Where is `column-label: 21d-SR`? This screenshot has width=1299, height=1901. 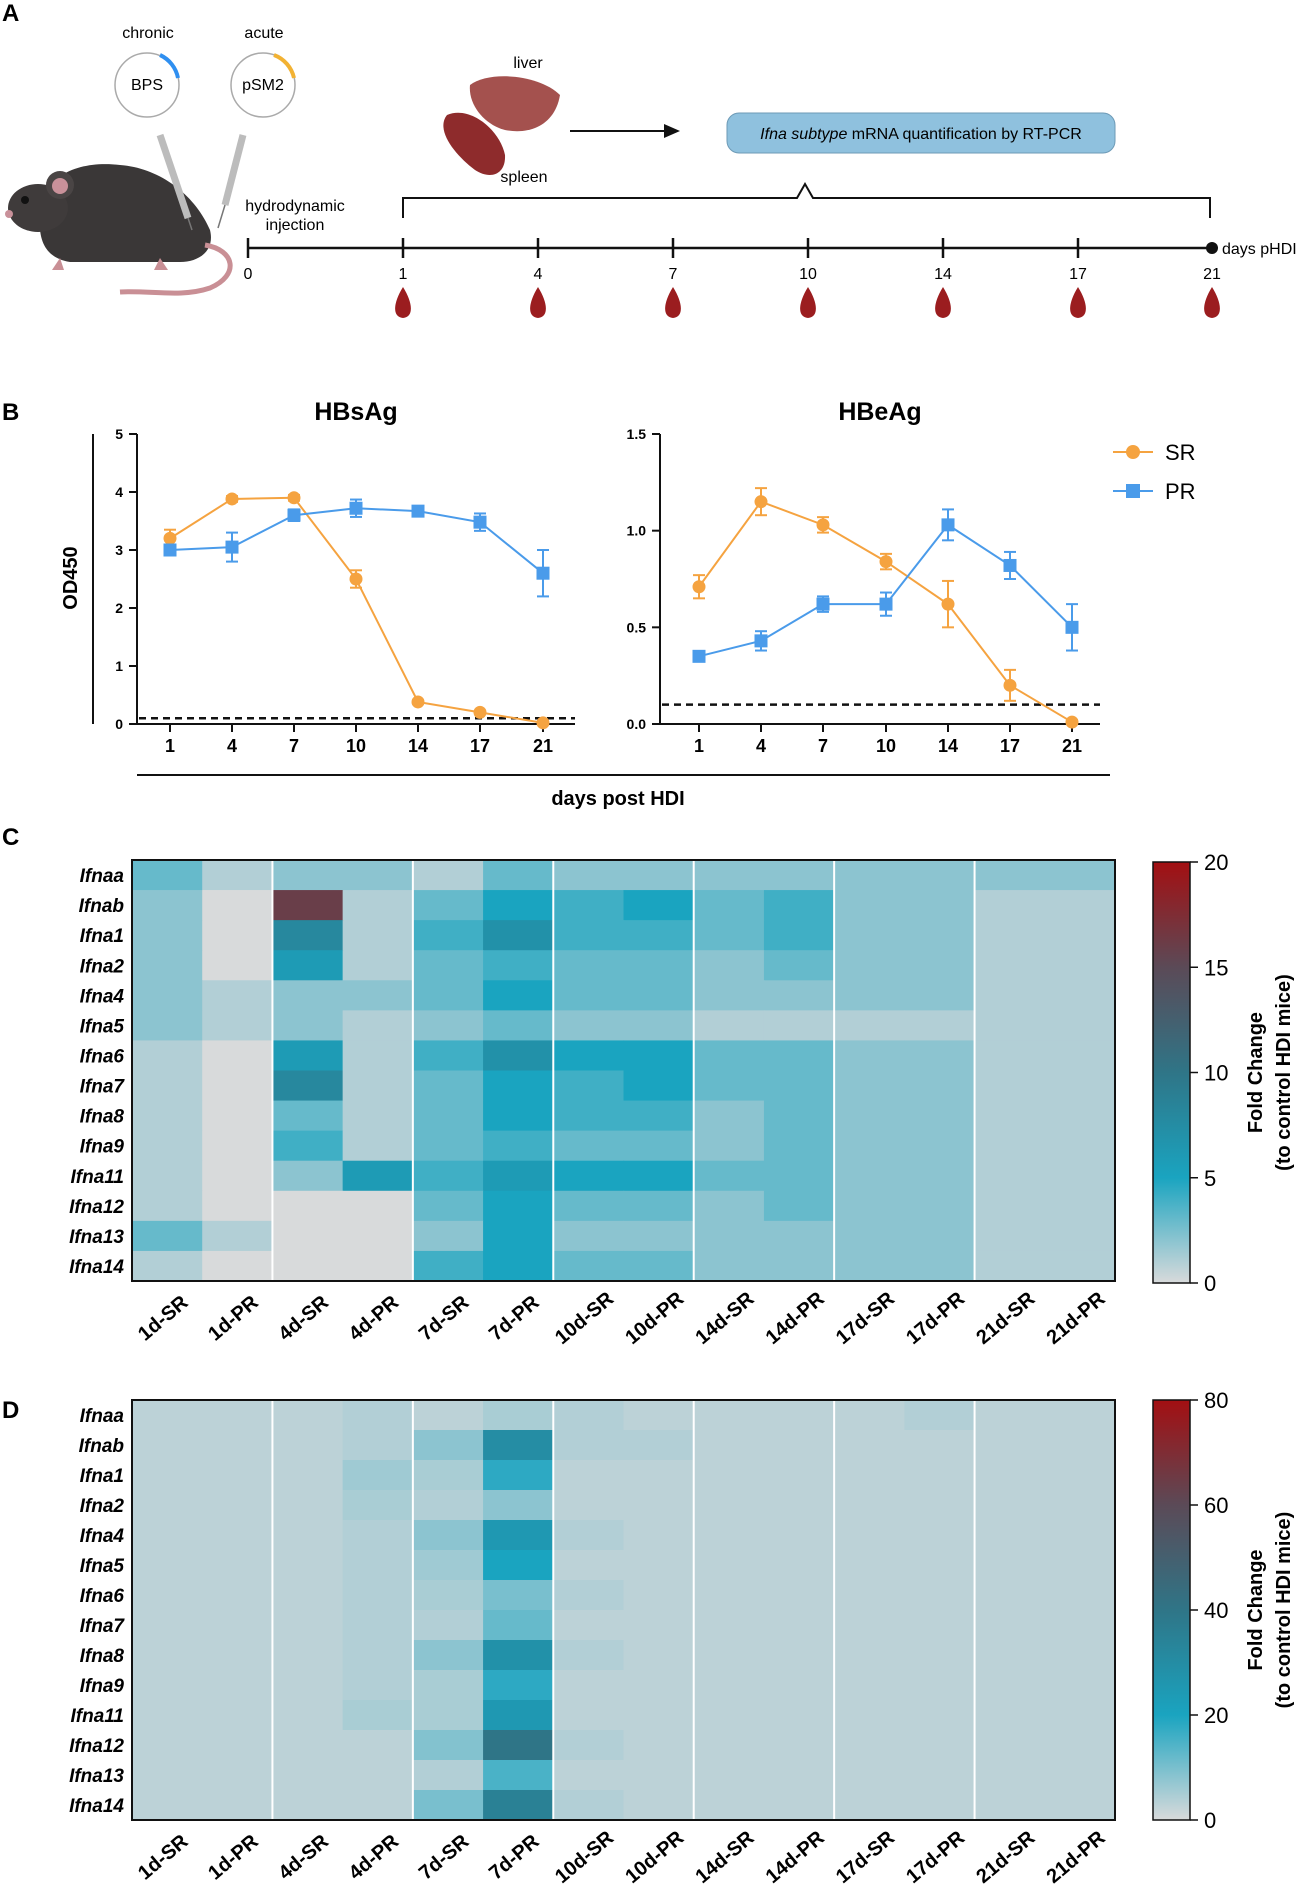 column-label: 21d-SR is located at coordinates (1005, 1318).